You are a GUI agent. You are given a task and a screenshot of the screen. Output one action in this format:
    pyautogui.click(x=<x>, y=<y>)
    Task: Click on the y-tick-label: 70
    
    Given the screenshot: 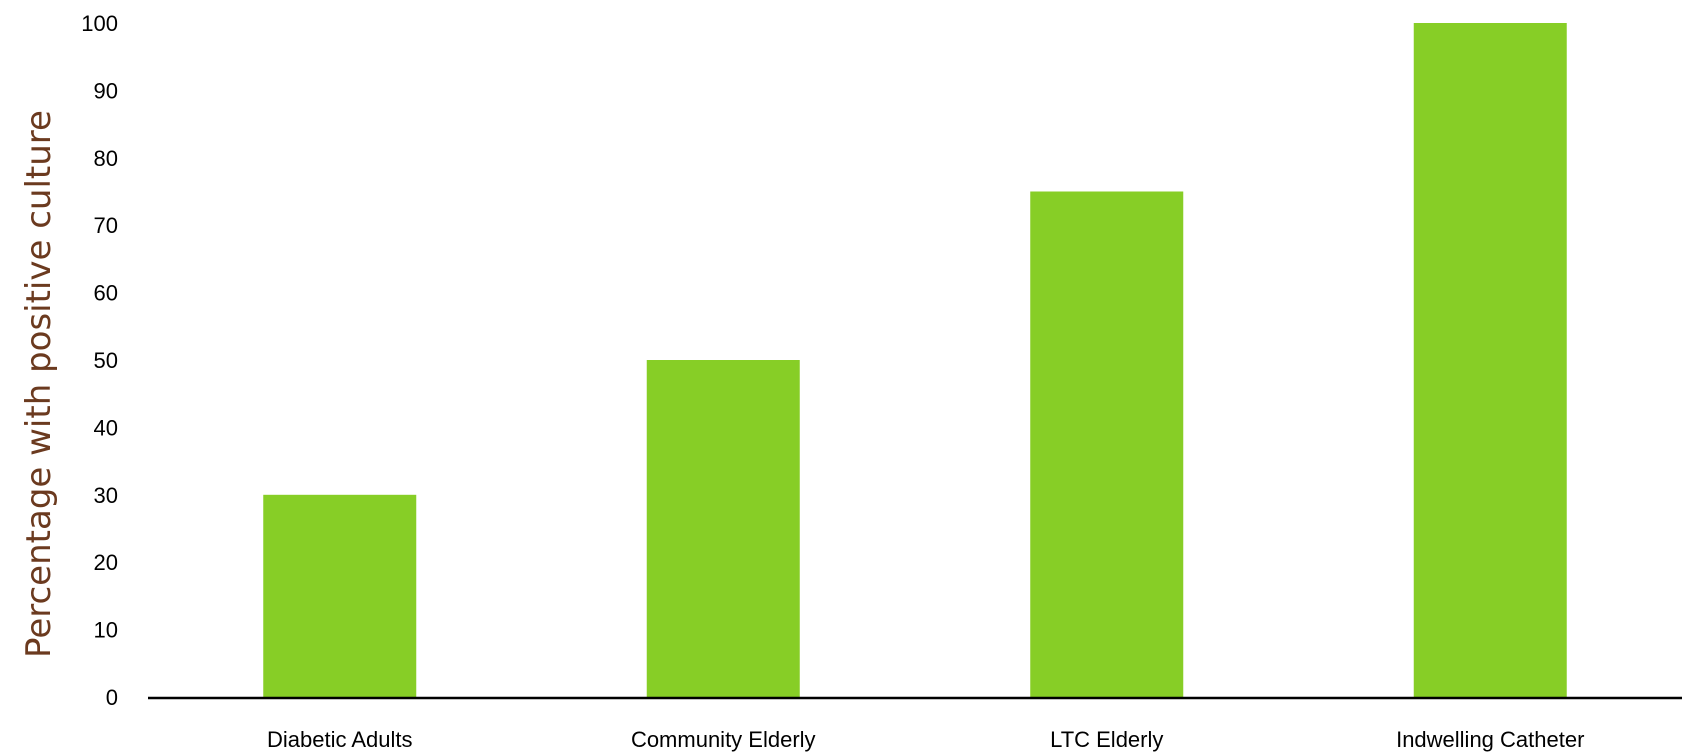 What is the action you would take?
    pyautogui.click(x=106, y=225)
    